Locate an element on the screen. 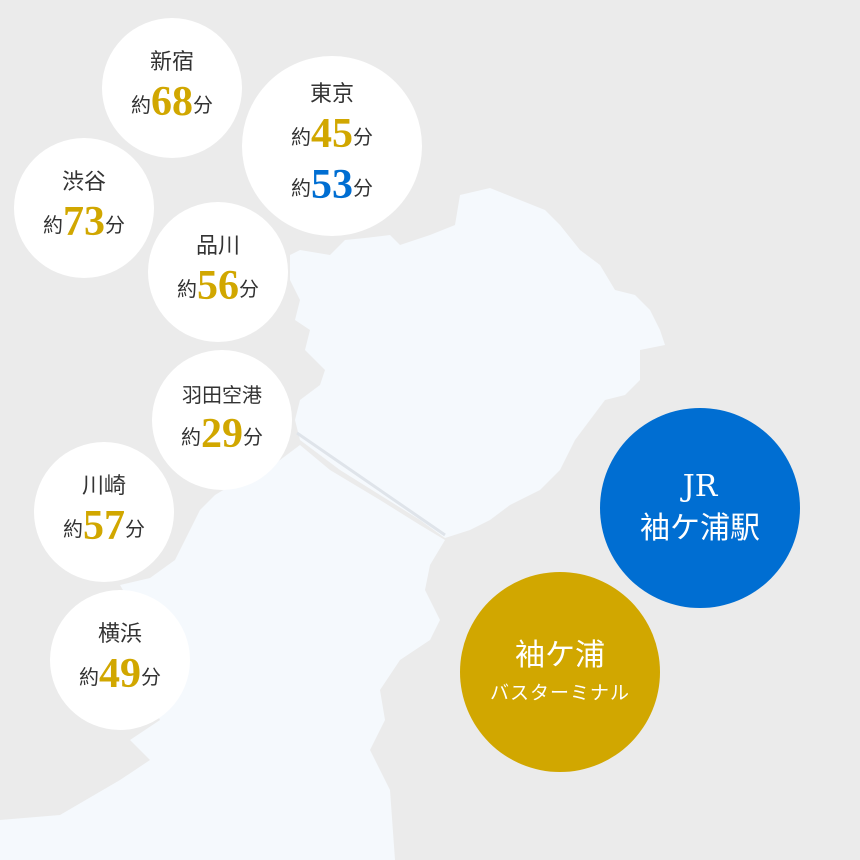 The width and height of the screenshot is (860, 860). destination-name: 横浜 is located at coordinates (119, 634).